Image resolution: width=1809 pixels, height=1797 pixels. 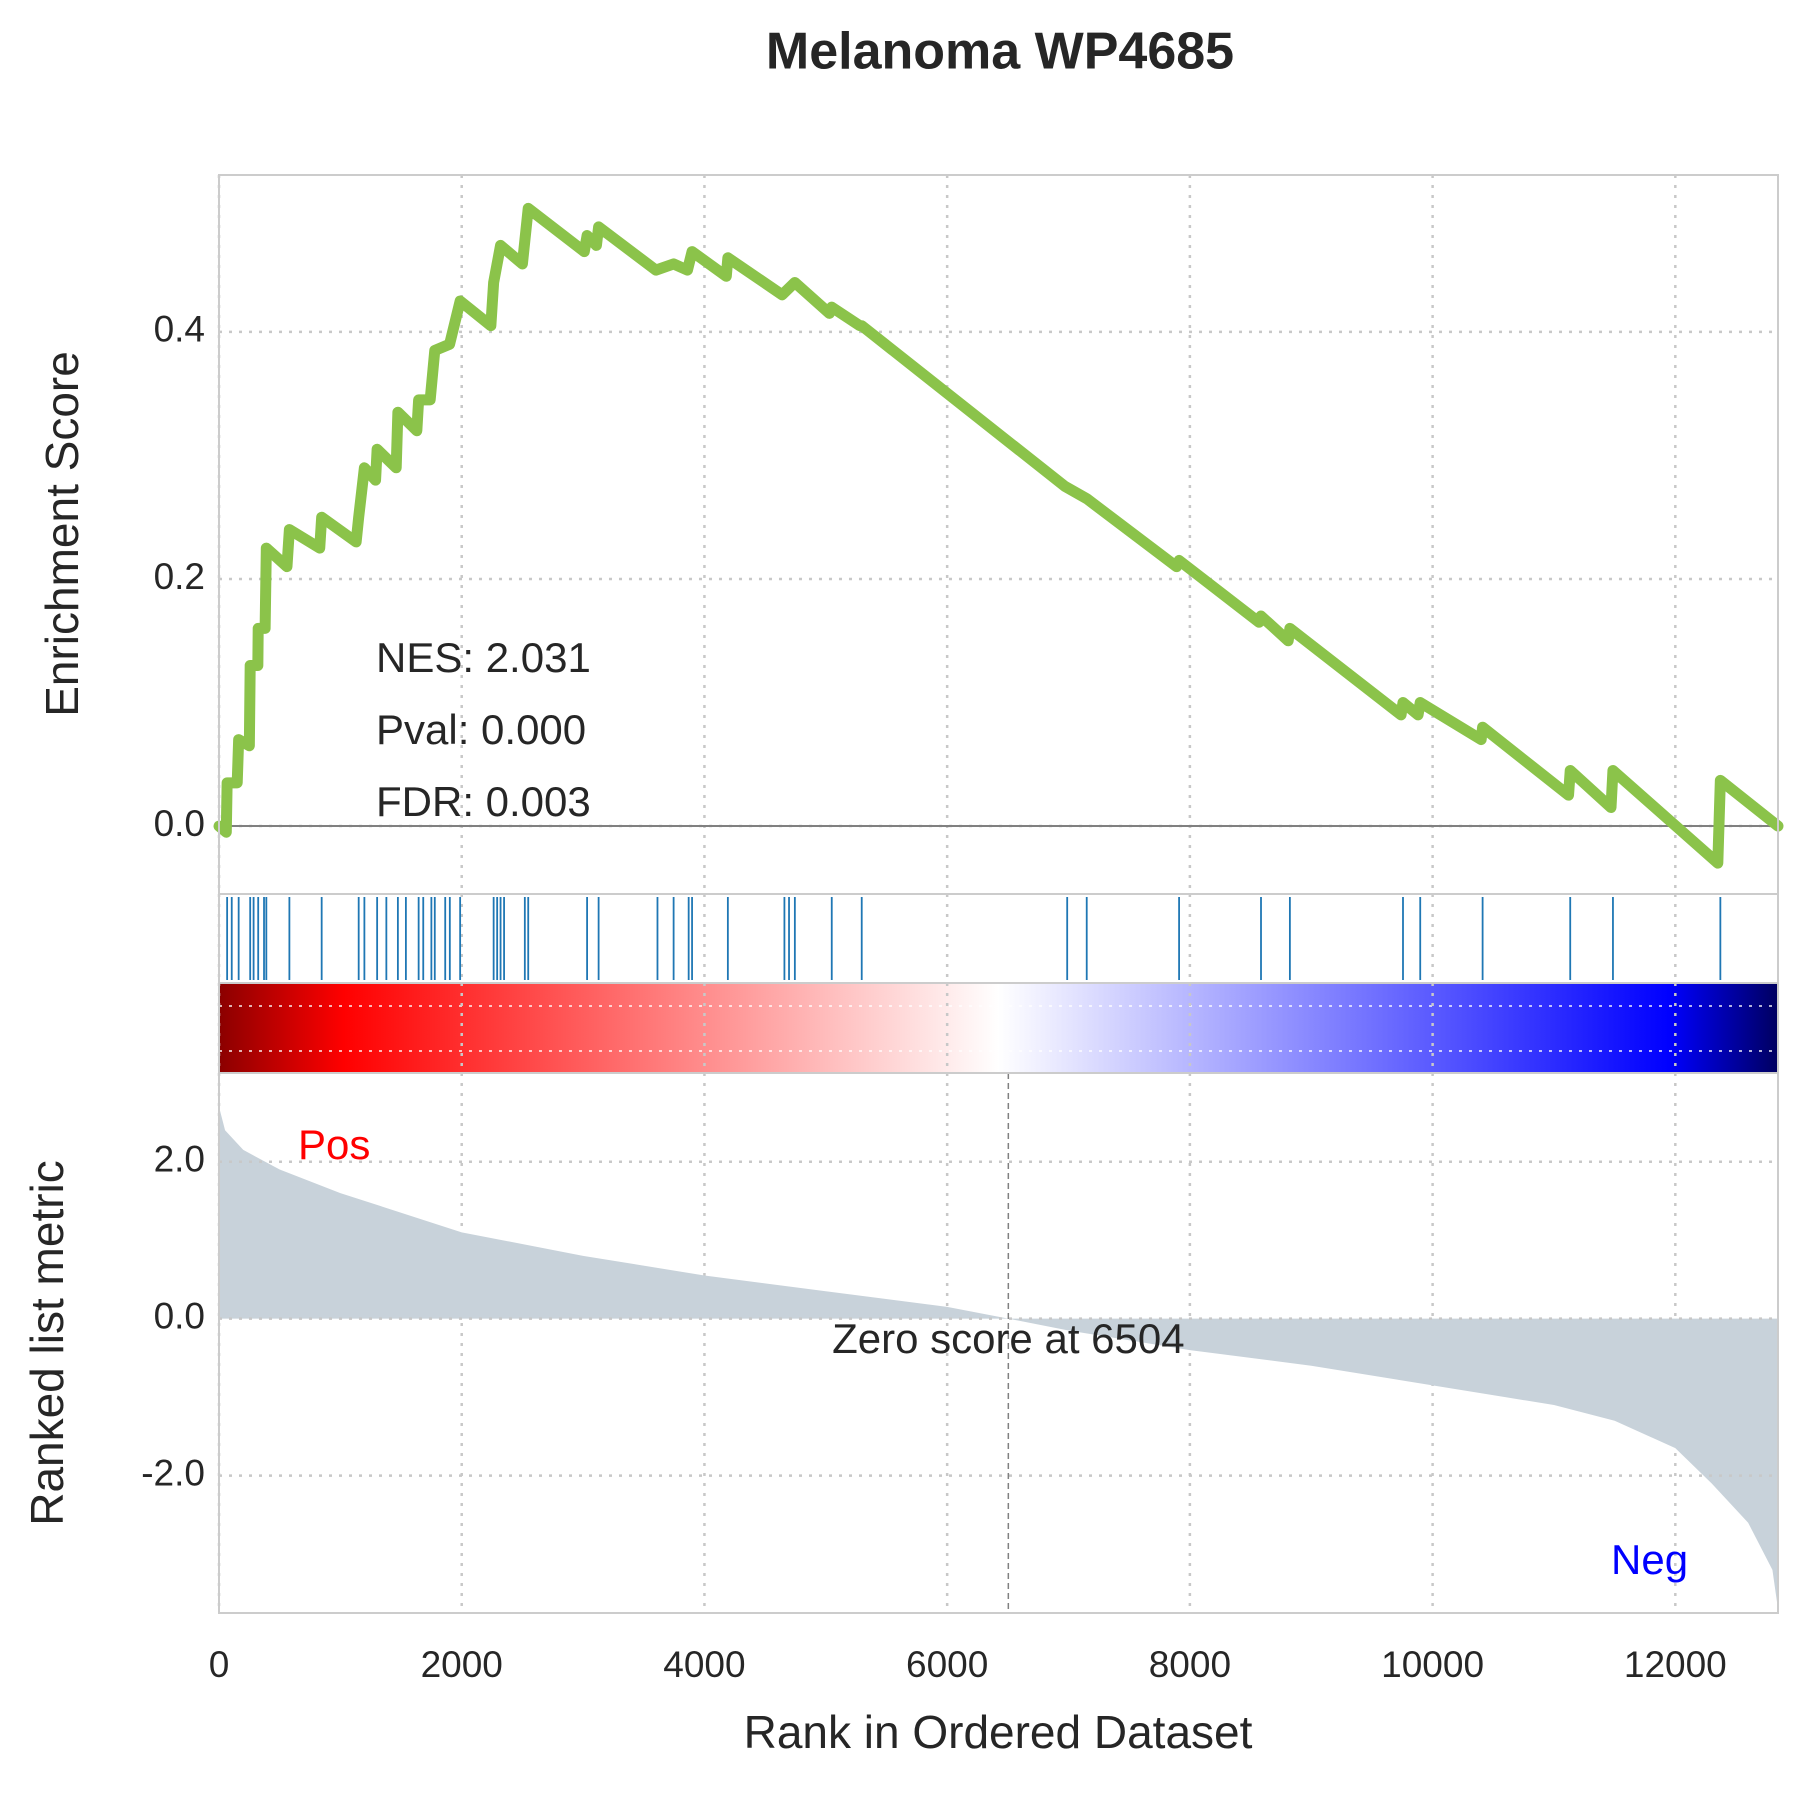 What do you see at coordinates (947, 1664) in the screenshot?
I see `x-tick-label: 6000` at bounding box center [947, 1664].